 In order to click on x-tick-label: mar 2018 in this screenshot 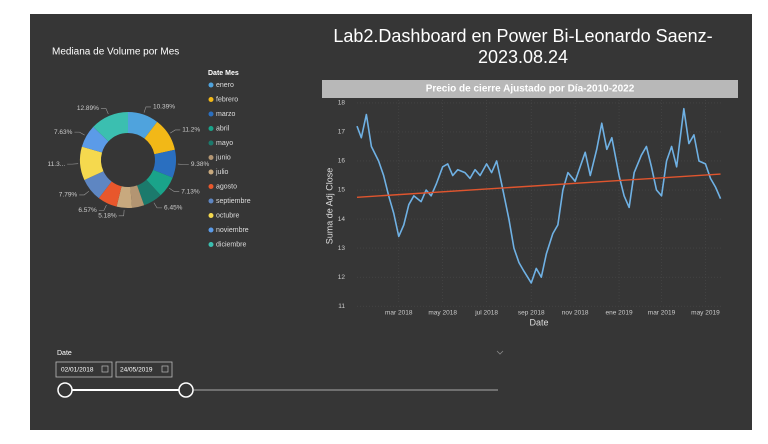, I will do `click(399, 313)`.